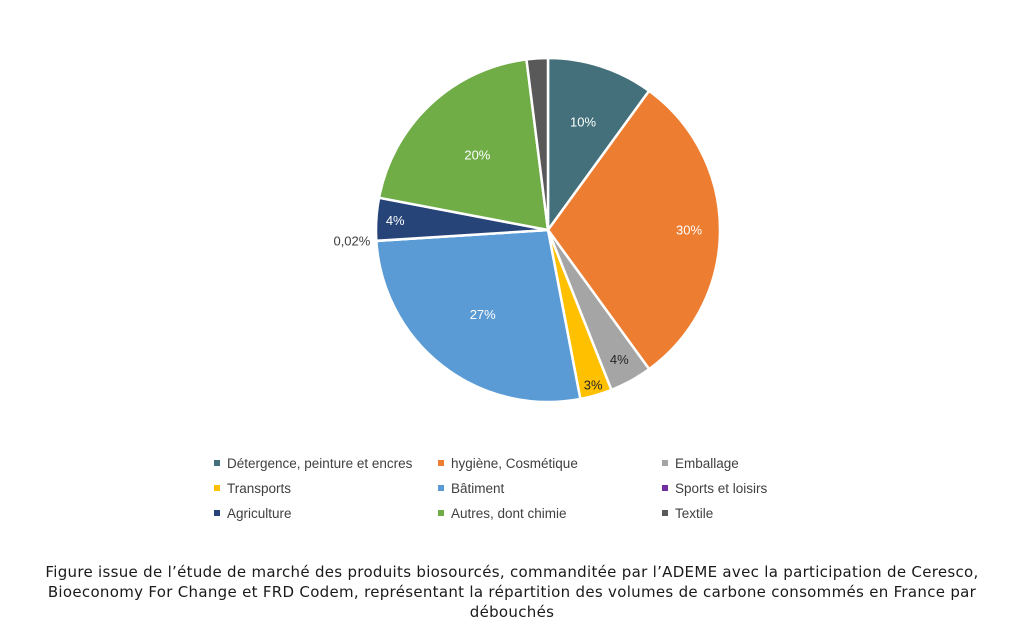  Describe the element at coordinates (694, 513) in the screenshot. I see `legend-label: Textile` at that location.